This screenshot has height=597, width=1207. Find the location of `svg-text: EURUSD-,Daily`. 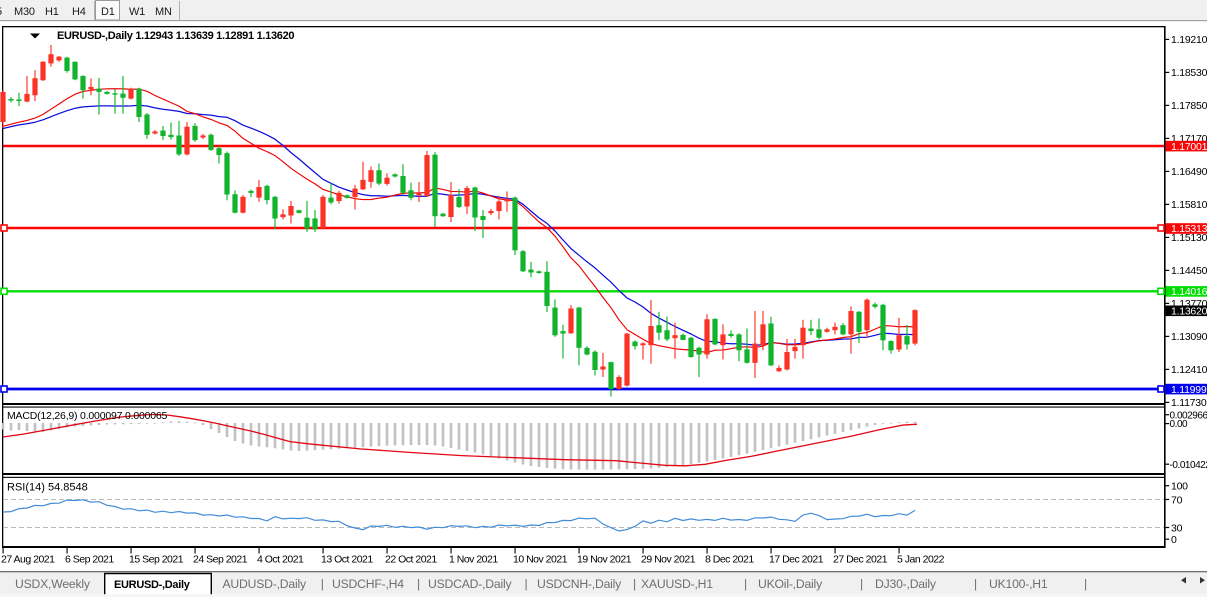

svg-text: EURUSD-,Daily is located at coordinates (152, 585).